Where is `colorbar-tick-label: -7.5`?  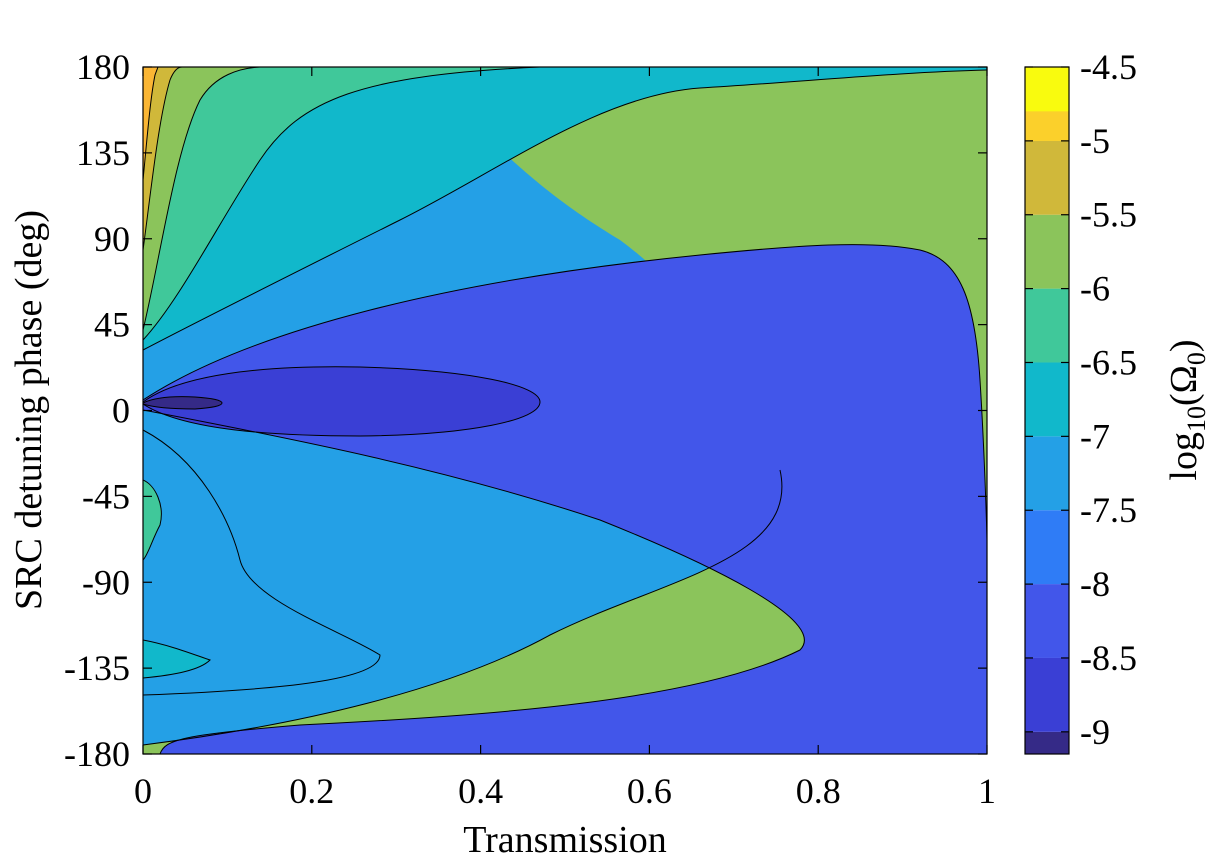
colorbar-tick-label: -7.5 is located at coordinates (1108, 510).